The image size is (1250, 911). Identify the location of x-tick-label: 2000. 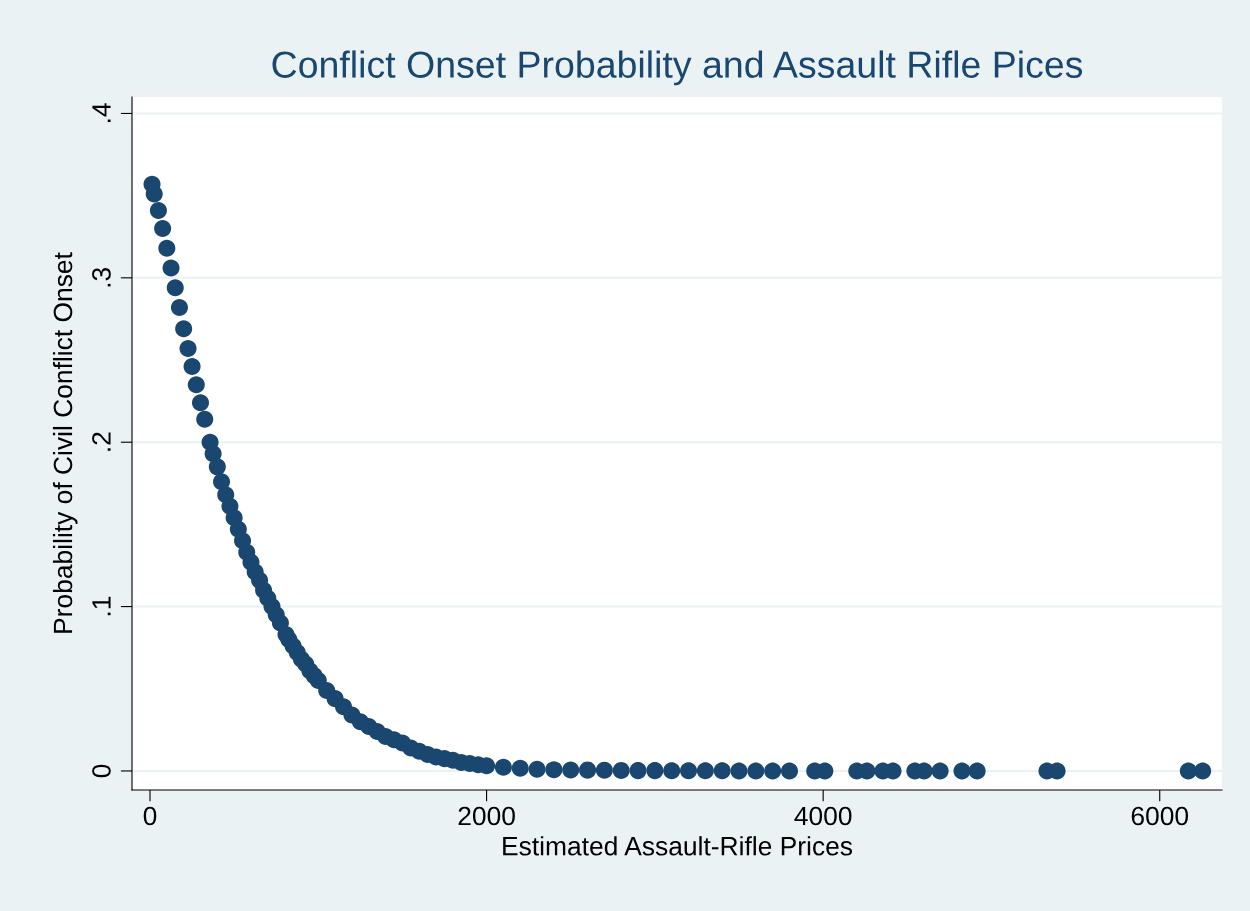
(486, 816).